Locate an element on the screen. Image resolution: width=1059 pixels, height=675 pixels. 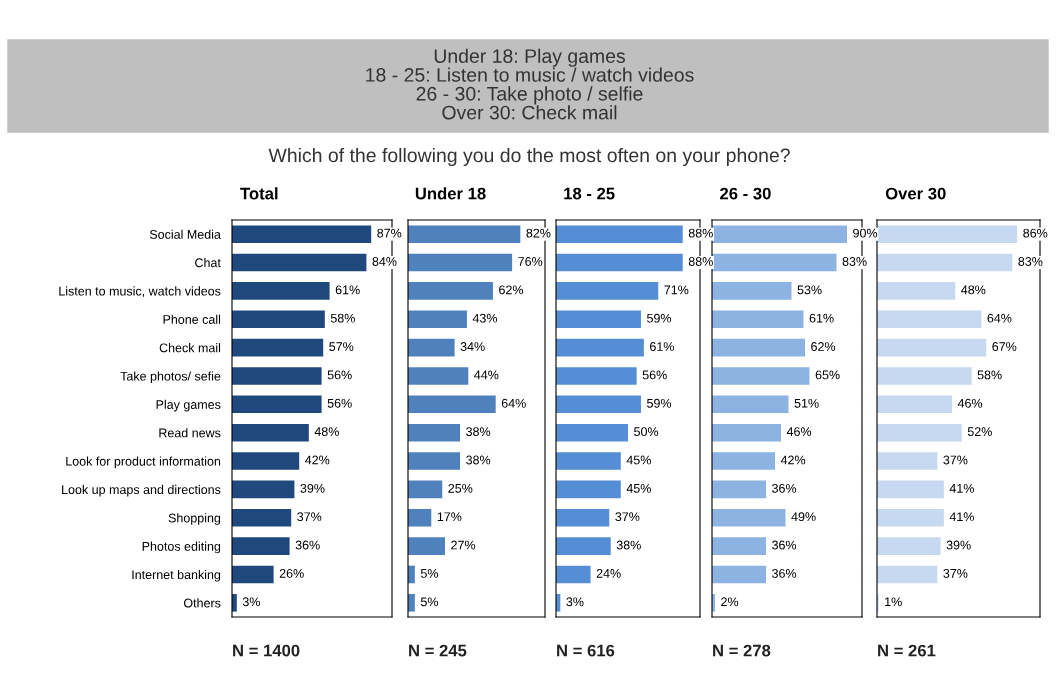
data-label: 27% is located at coordinates (463, 545).